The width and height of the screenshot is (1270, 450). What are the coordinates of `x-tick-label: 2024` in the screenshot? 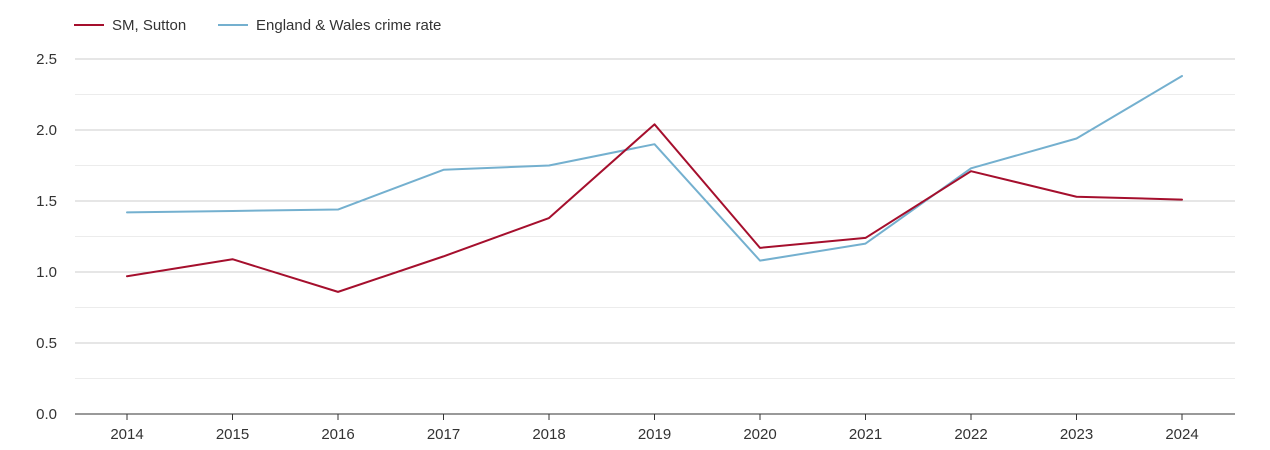 It's located at (1181, 434).